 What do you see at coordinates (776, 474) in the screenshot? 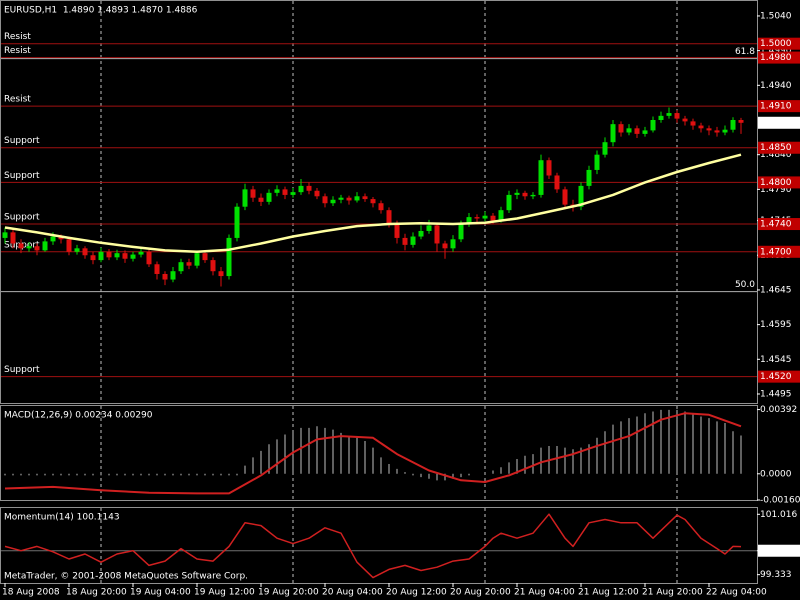
I see `y-tick-label: 0.0000` at bounding box center [776, 474].